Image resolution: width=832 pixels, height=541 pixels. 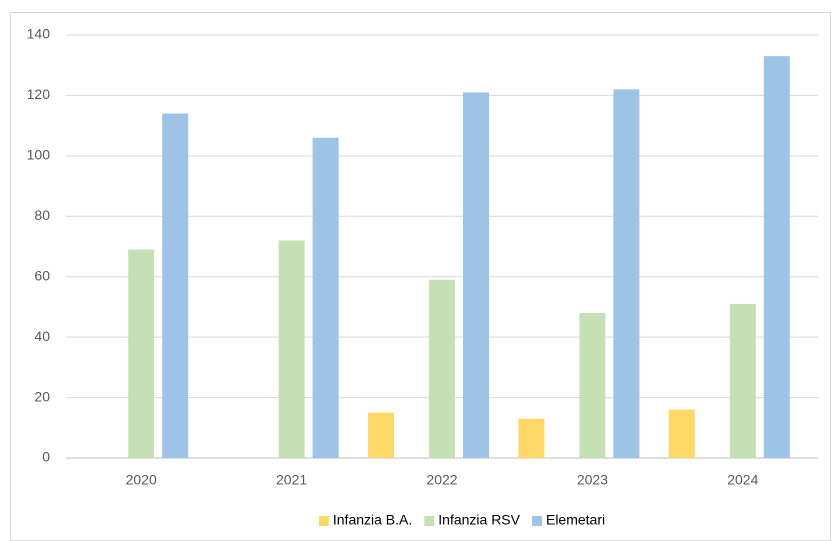 I want to click on y-tick-label: 20, so click(x=42, y=396).